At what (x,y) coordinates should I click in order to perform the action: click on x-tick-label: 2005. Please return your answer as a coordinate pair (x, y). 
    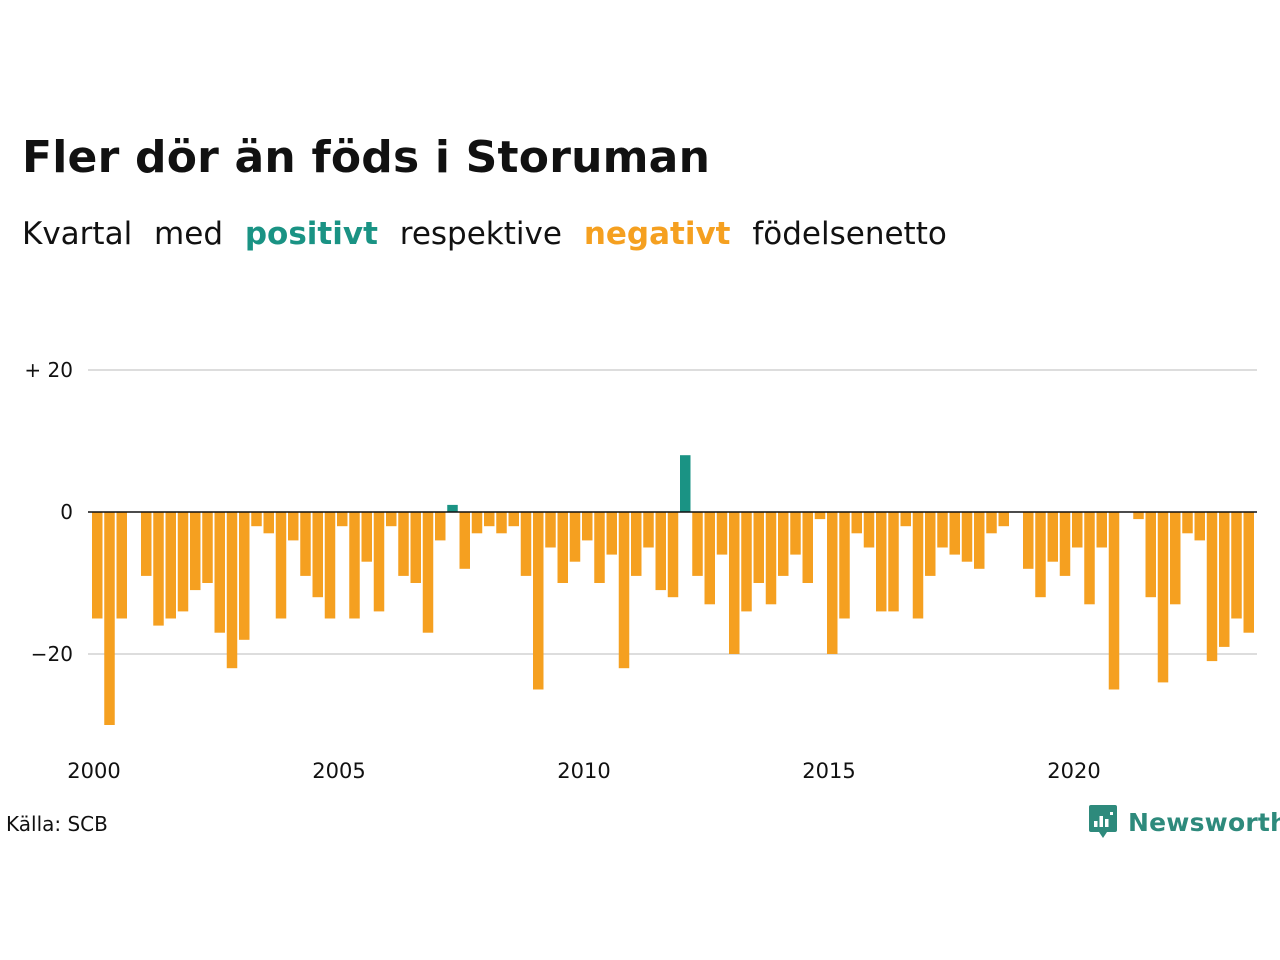
    Looking at the image, I should click on (338, 771).